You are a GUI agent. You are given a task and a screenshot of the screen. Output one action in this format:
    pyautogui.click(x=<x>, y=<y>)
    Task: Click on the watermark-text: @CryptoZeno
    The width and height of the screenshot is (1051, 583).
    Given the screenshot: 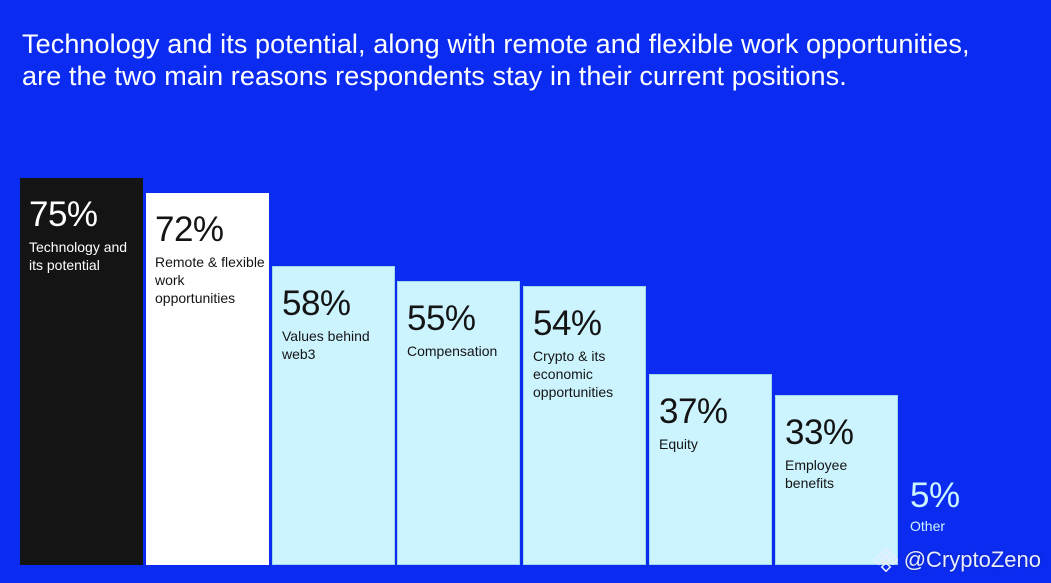 What is the action you would take?
    pyautogui.click(x=972, y=559)
    